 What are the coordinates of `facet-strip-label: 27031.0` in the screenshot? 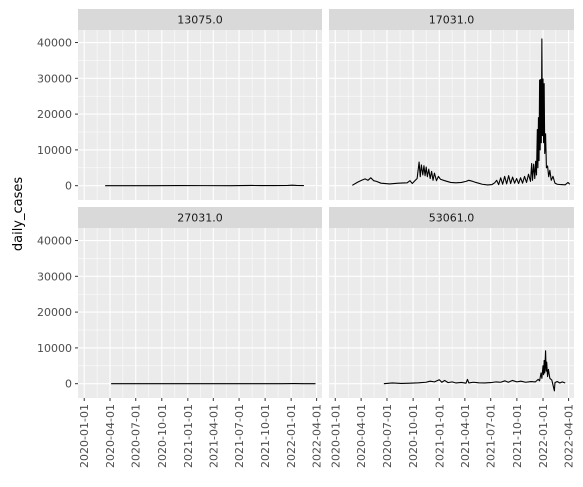 It's located at (200, 218).